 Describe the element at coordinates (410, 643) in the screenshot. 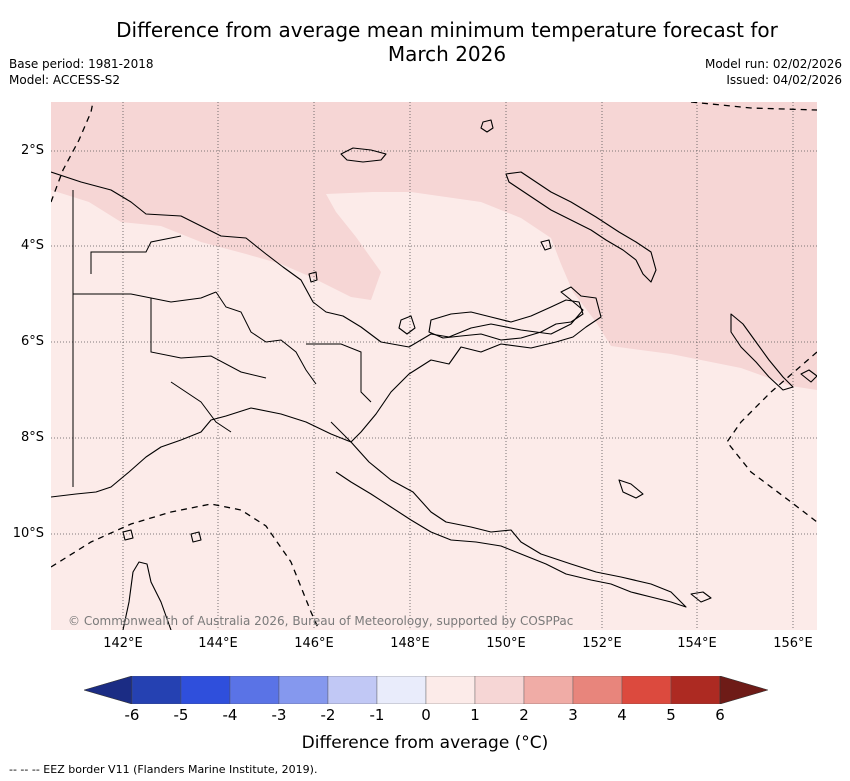

I see `lon-label-148e: 148°E` at that location.